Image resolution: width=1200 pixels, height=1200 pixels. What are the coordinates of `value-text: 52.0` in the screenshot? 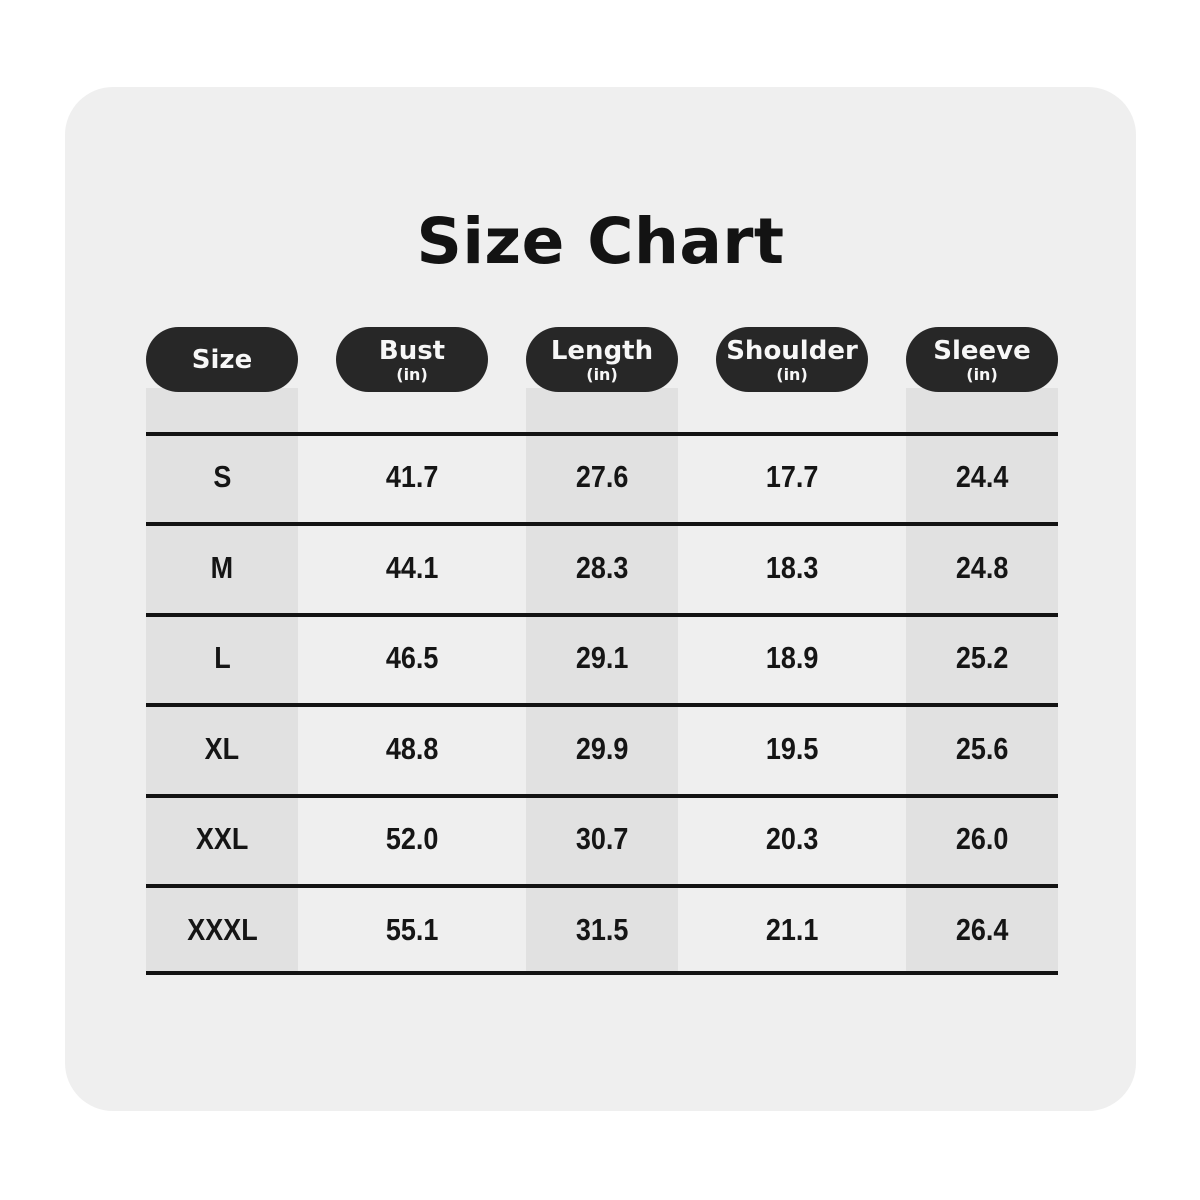 It's located at (412, 839).